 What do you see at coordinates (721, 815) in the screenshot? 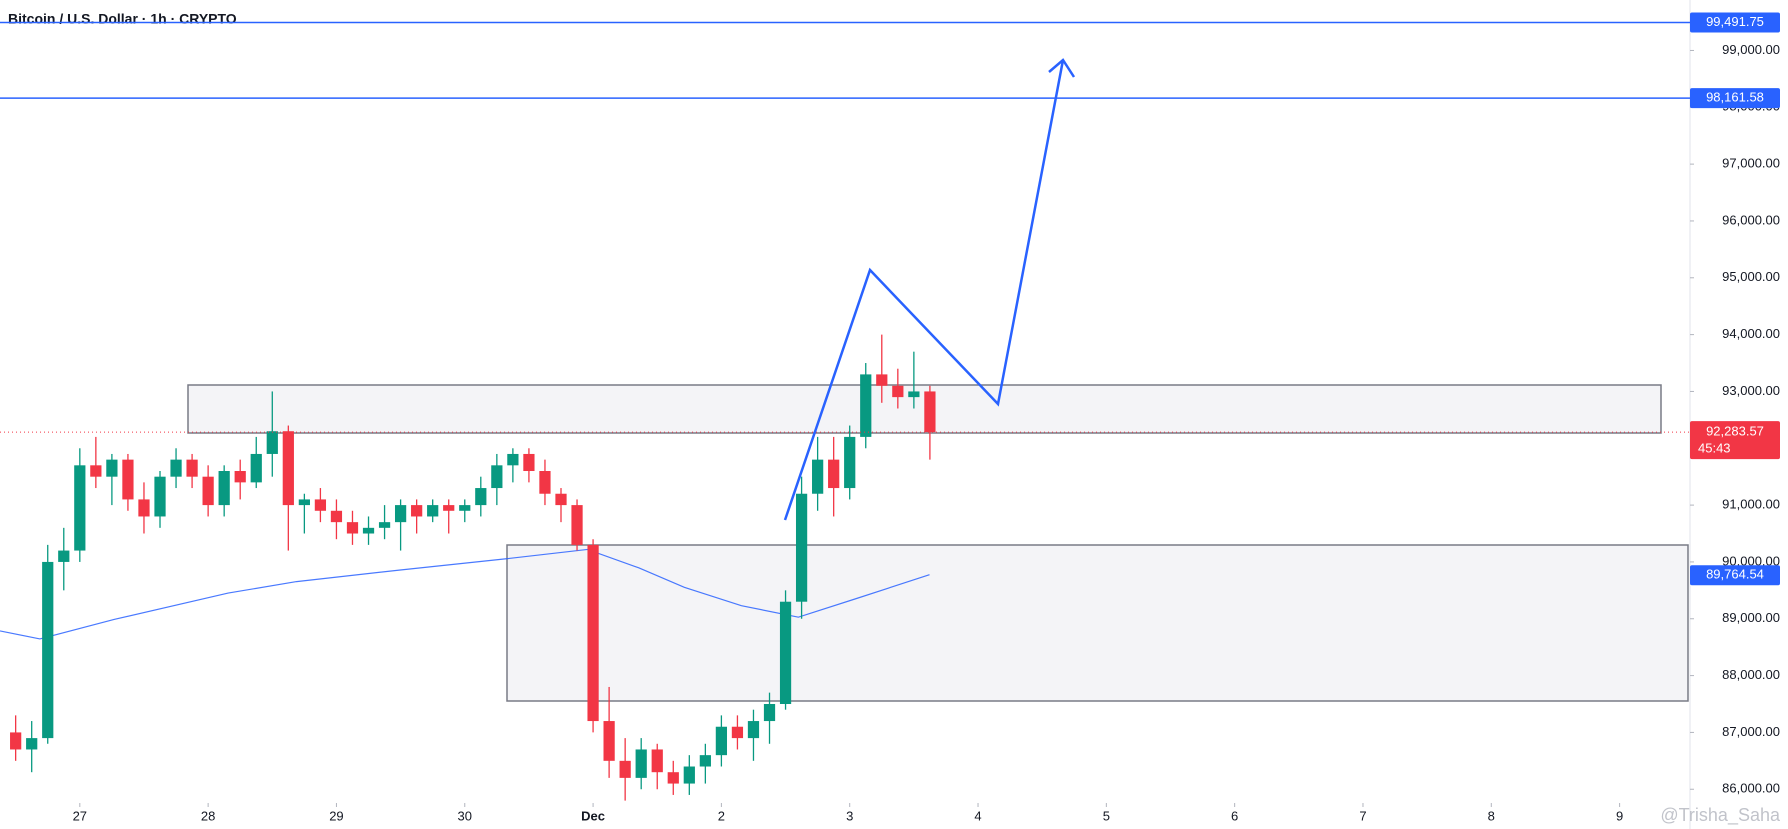
I see `x-tick-label: 2` at bounding box center [721, 815].